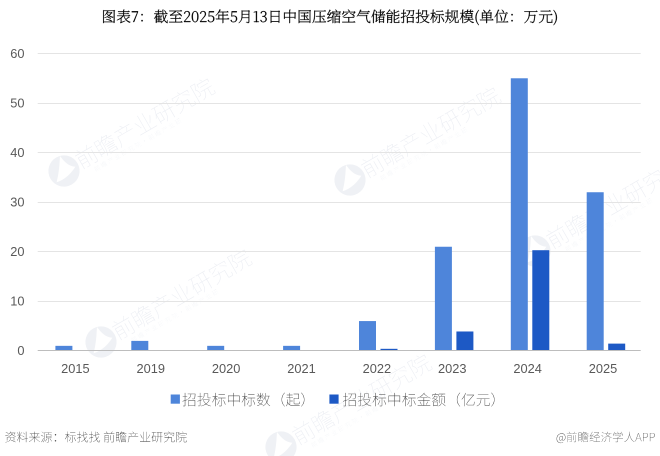 The height and width of the screenshot is (456, 660). Describe the element at coordinates (452, 368) in the screenshot. I see `svg-text: 2023` at that location.